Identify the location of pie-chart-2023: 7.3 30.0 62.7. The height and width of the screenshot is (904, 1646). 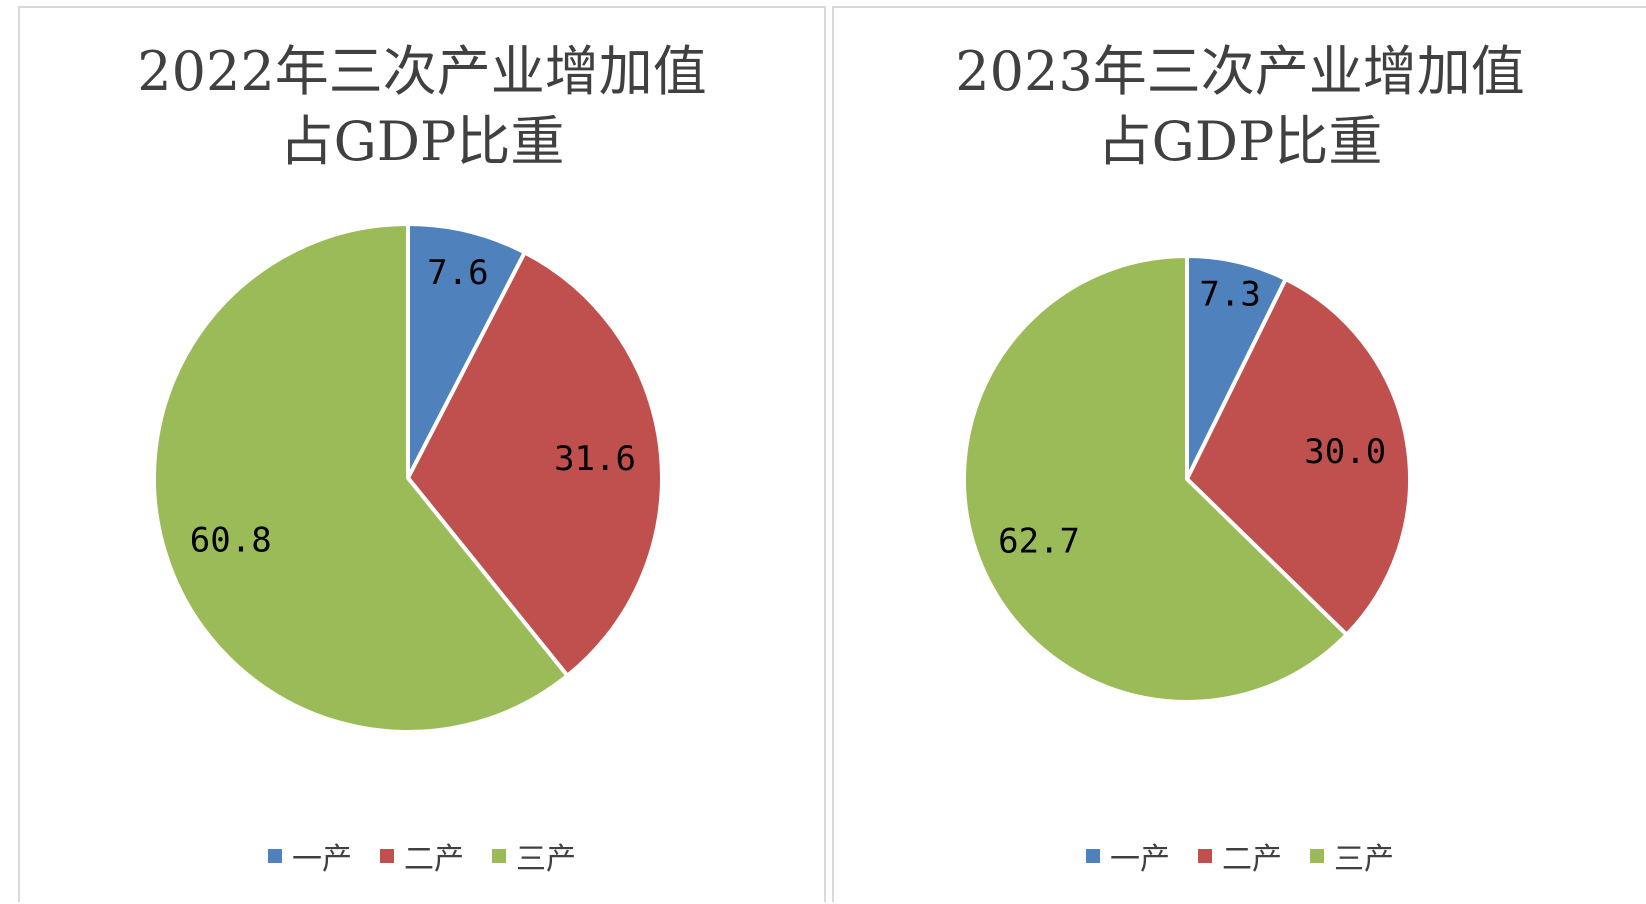
(1187, 479).